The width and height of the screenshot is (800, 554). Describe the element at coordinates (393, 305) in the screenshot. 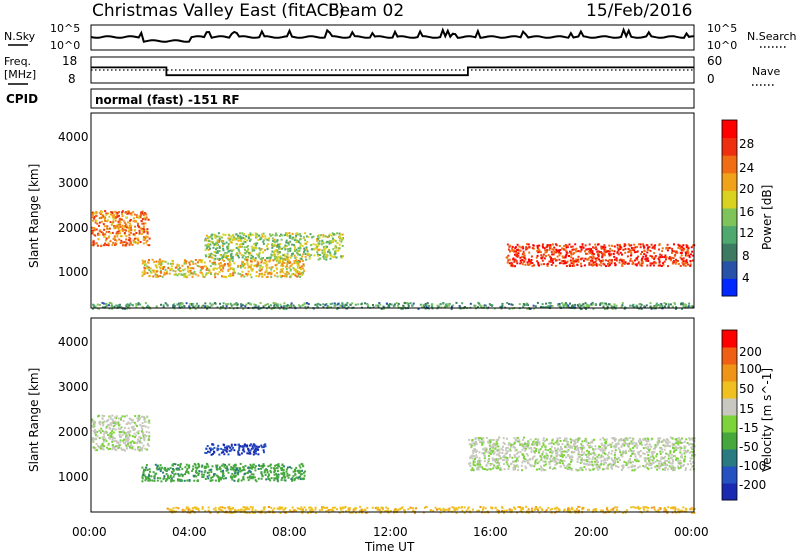

I see `feature-near-range-scatter` at that location.